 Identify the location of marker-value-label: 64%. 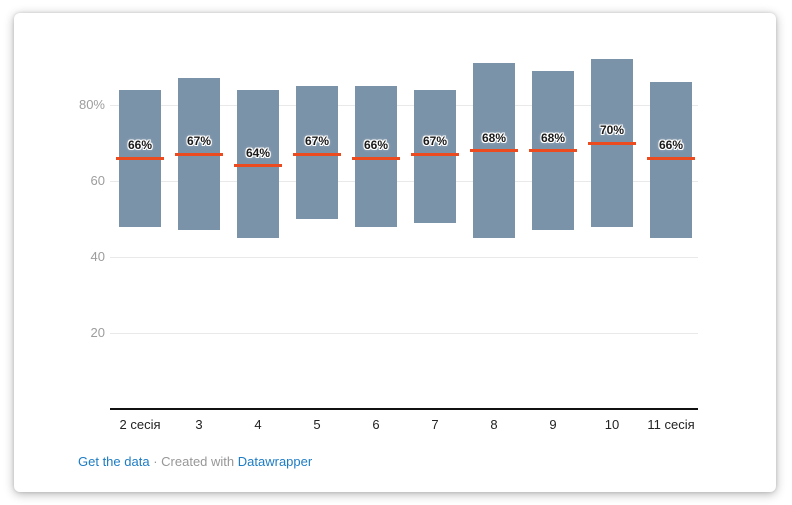
(258, 152).